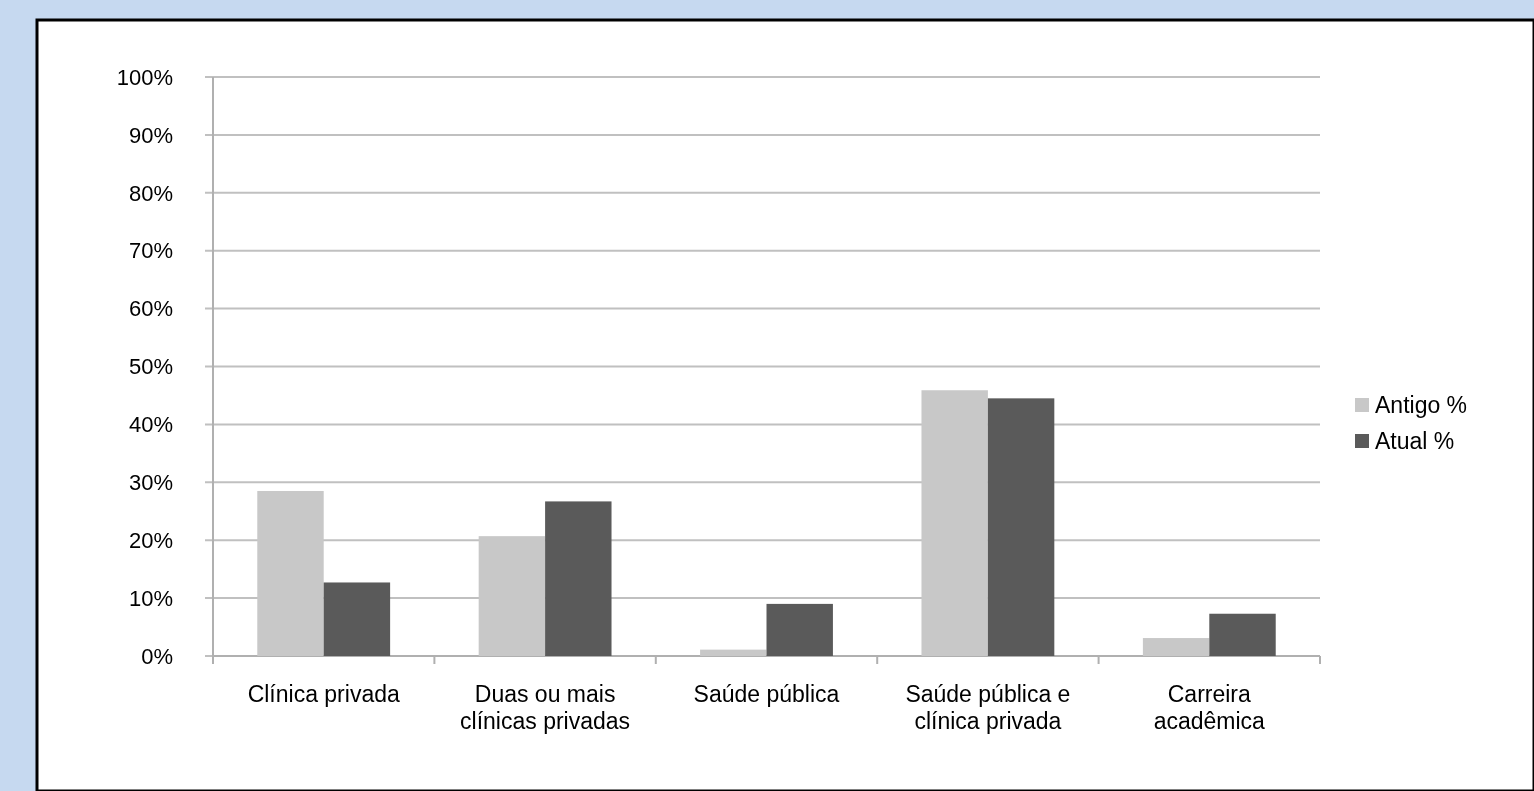  Describe the element at coordinates (545, 707) in the screenshot. I see `x-tick-label: Duas ou mais clínicas privadas` at that location.